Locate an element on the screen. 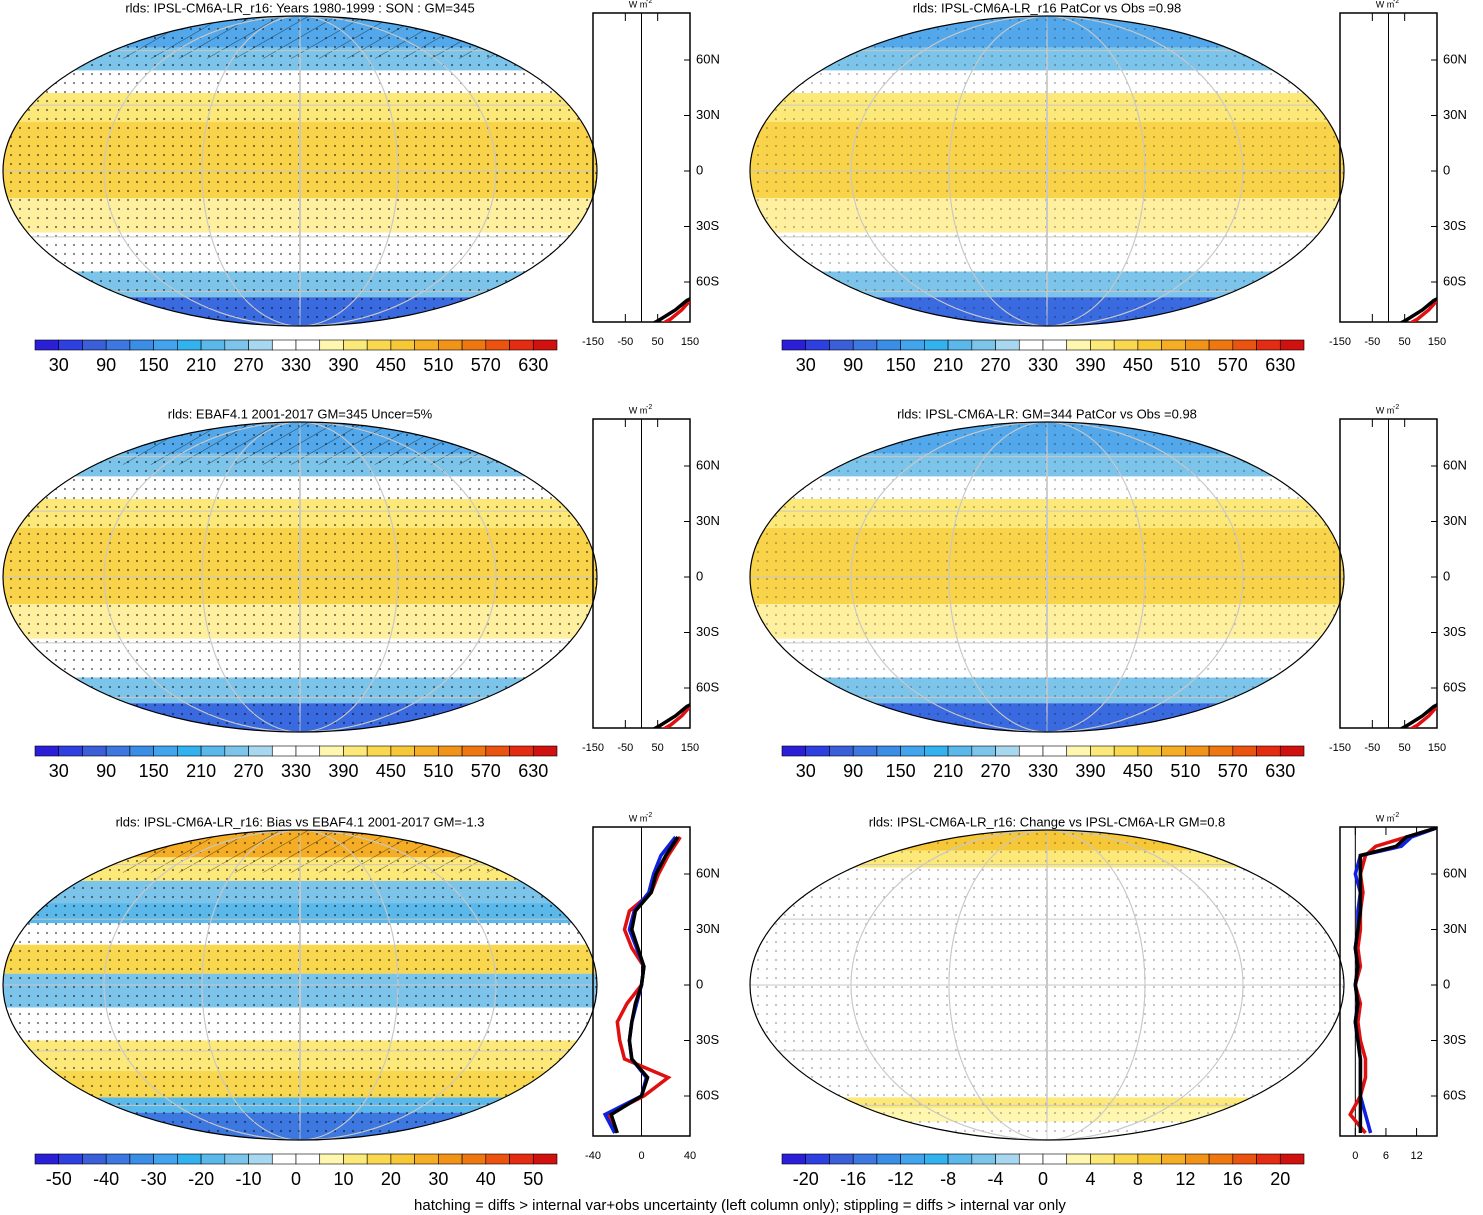 This screenshot has width=1483, height=1215. colorbar-label: -16 is located at coordinates (853, 1179).